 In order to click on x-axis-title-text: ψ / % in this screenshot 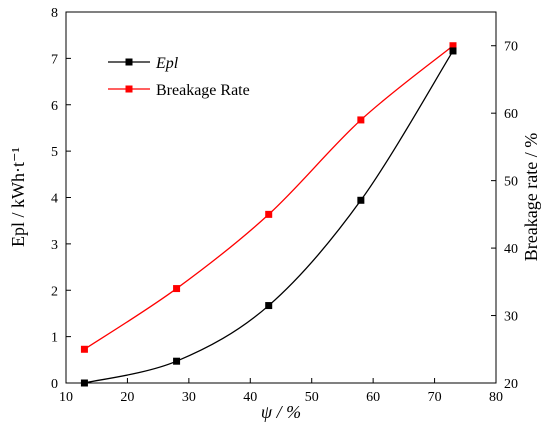, I will do `click(281, 412)`.